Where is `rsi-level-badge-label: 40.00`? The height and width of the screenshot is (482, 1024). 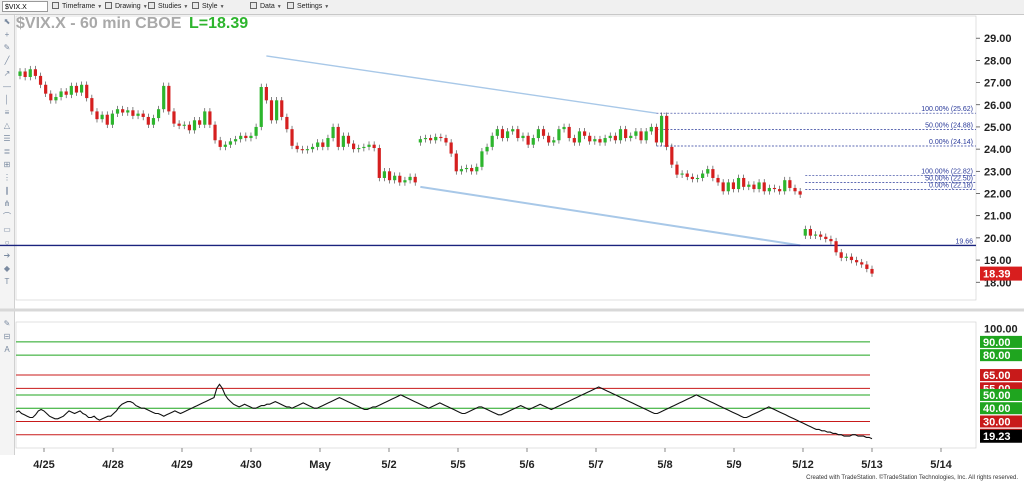
rsi-level-badge-label: 40.00 is located at coordinates (997, 409).